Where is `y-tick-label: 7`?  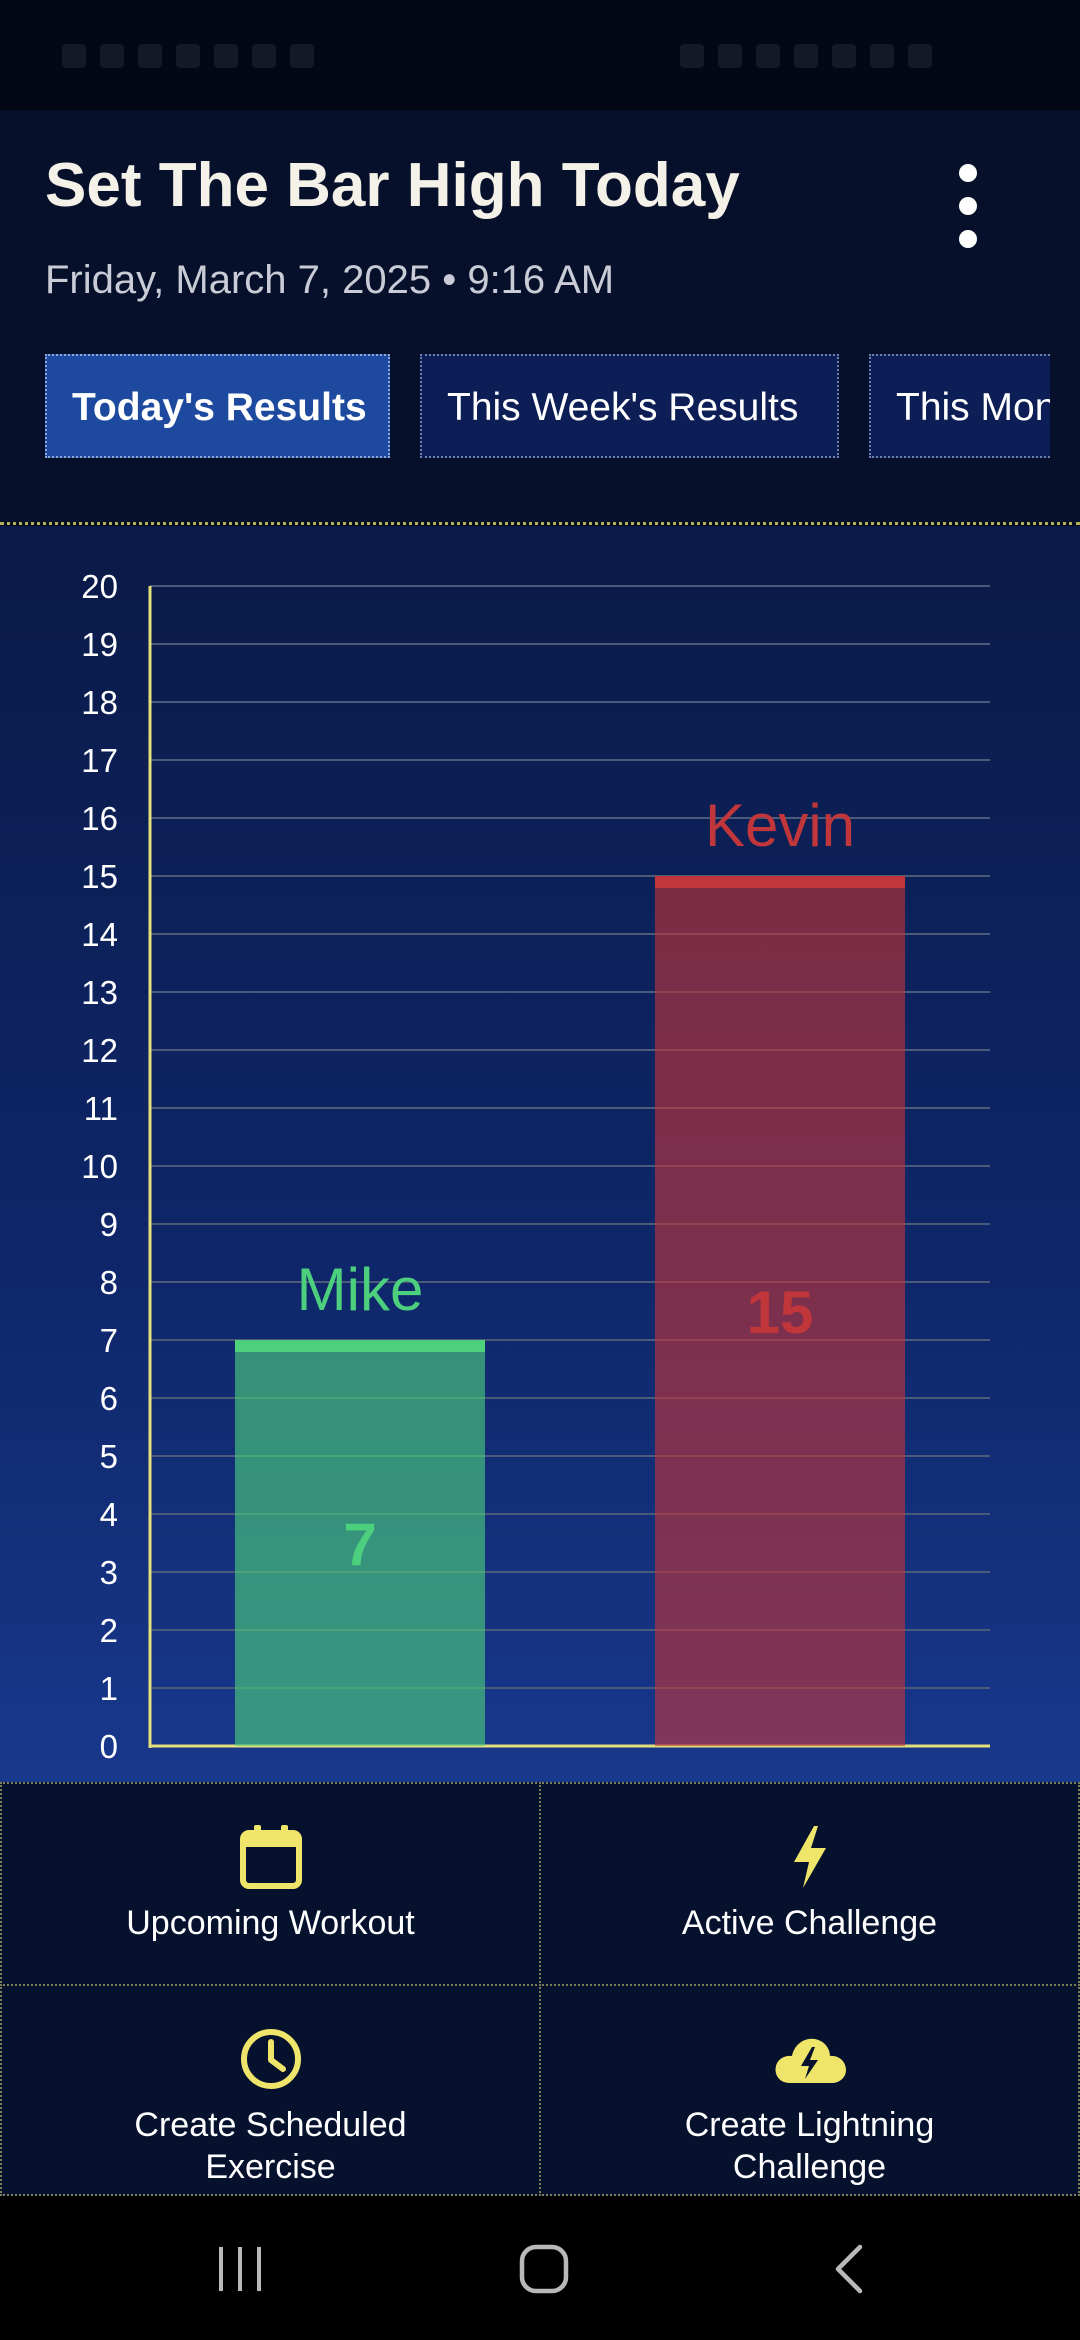 y-tick-label: 7 is located at coordinates (109, 1340).